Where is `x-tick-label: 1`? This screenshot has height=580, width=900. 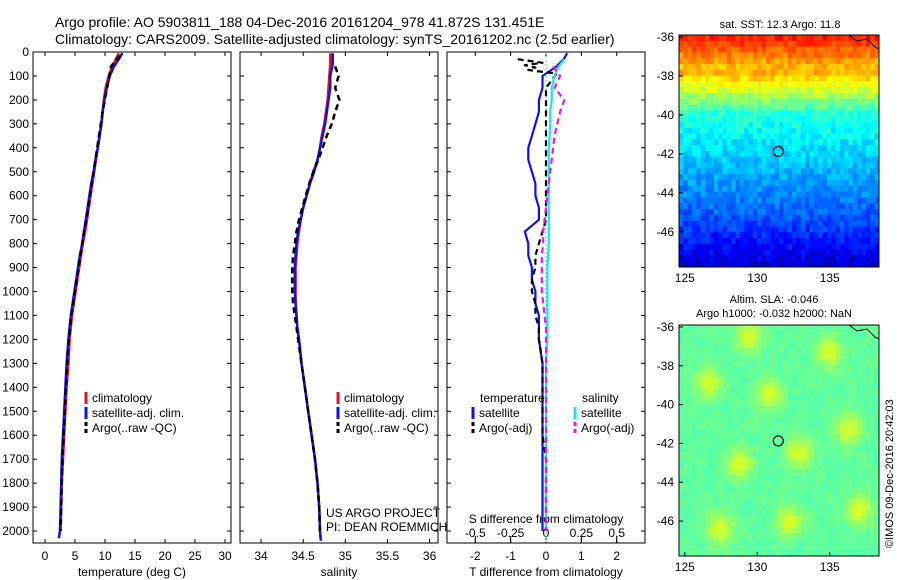 x-tick-label: 1 is located at coordinates (581, 556).